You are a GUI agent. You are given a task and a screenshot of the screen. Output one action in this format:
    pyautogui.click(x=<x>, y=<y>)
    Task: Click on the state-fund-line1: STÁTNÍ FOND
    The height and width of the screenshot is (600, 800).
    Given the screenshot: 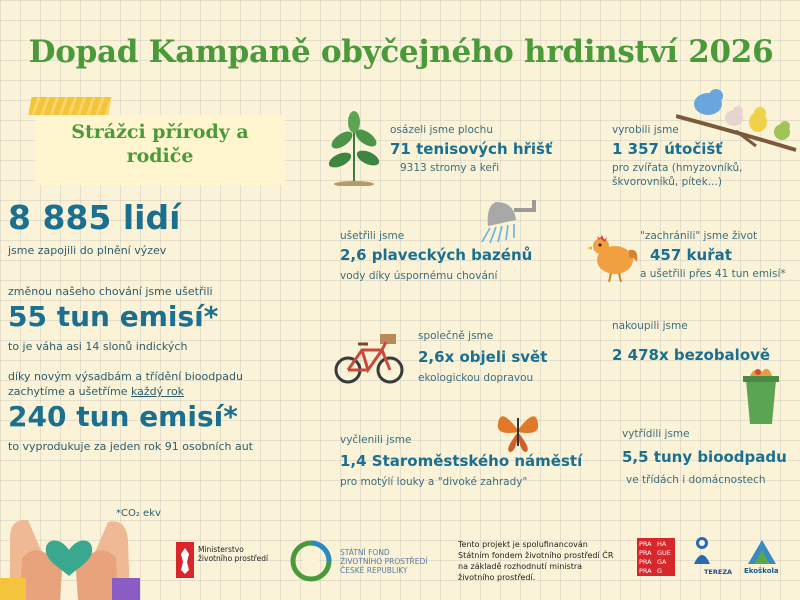 What is the action you would take?
    pyautogui.click(x=365, y=552)
    